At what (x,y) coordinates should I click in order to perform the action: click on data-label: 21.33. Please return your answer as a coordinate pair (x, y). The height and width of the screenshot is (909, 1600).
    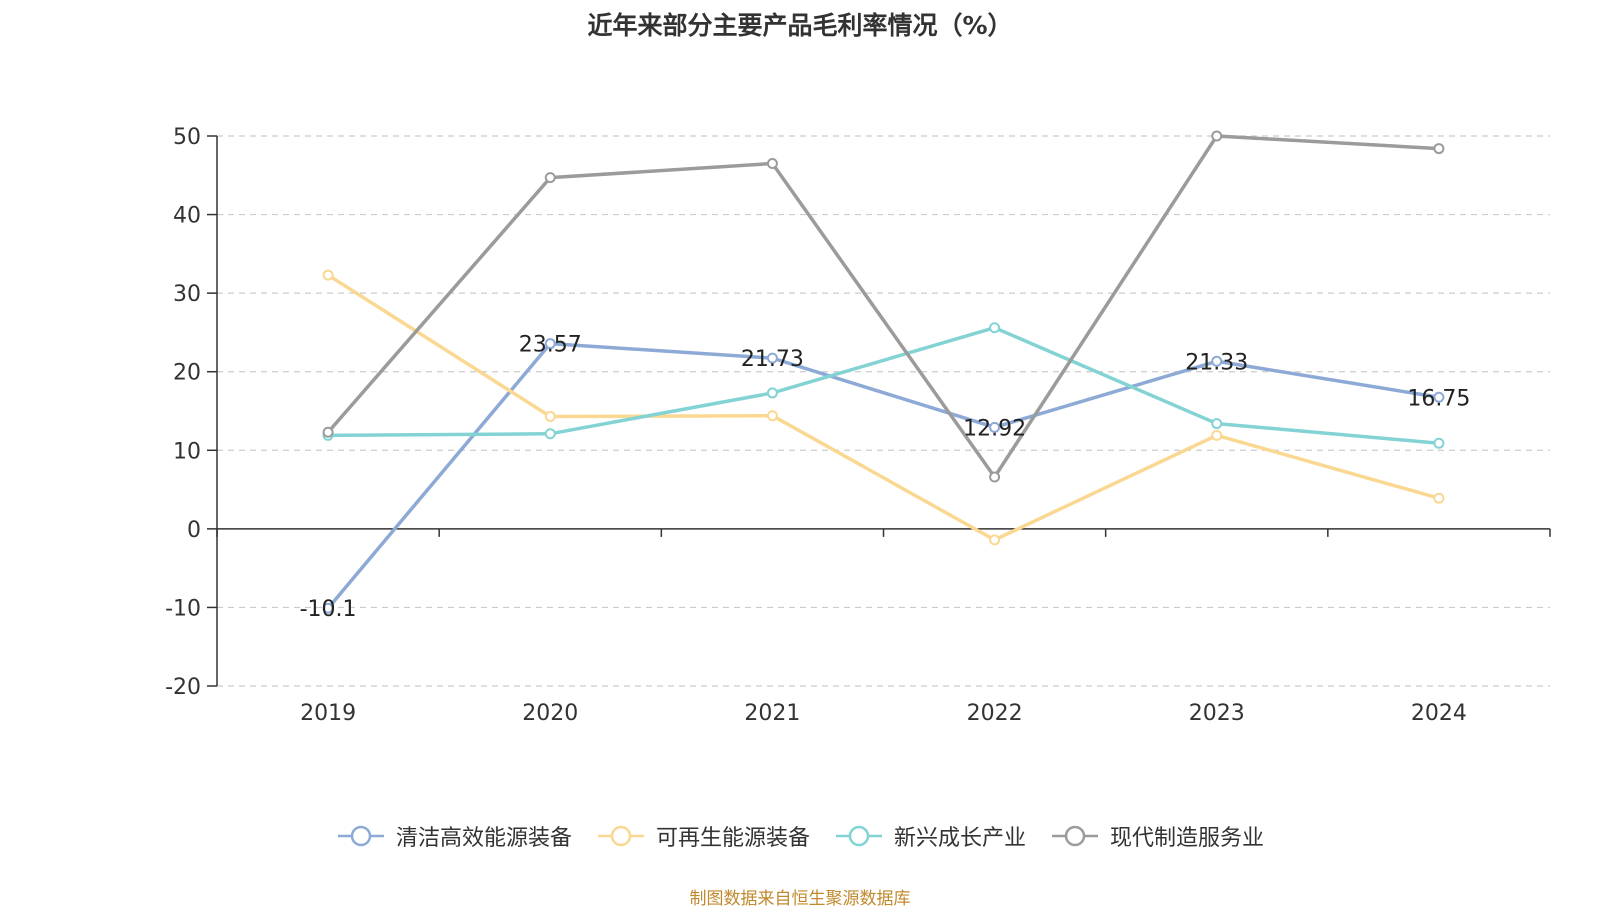
    Looking at the image, I should click on (1216, 362).